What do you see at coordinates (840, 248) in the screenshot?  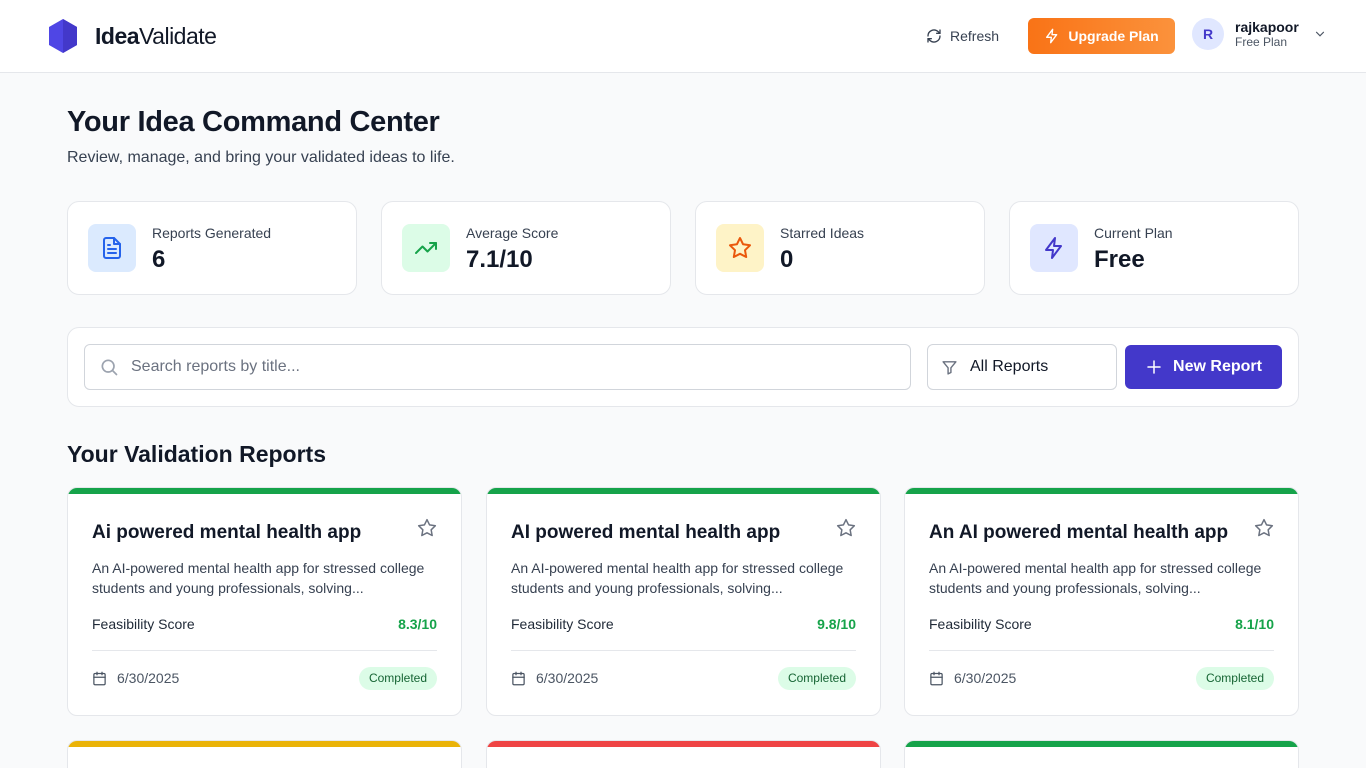 I see `stat-card-starred-ideas: Starred Ideas 0` at bounding box center [840, 248].